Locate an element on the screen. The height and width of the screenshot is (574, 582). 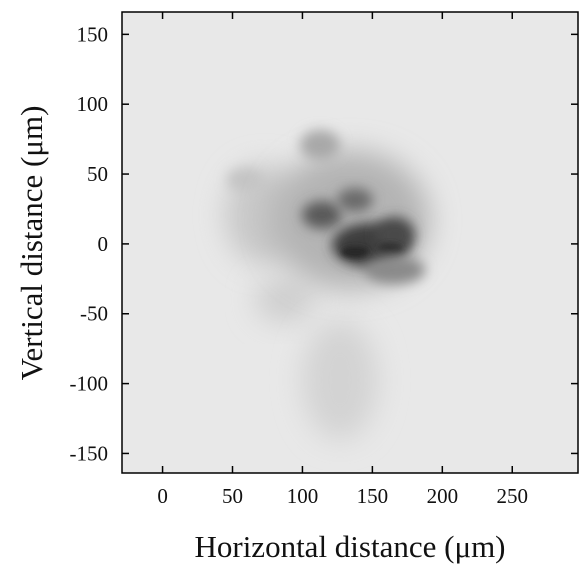
x-tick-label: 100 is located at coordinates (303, 496).